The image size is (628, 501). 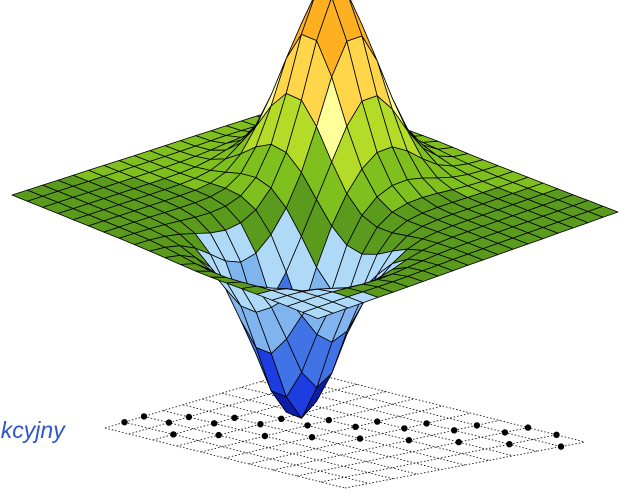 I want to click on projection-dots, so click(x=343, y=431).